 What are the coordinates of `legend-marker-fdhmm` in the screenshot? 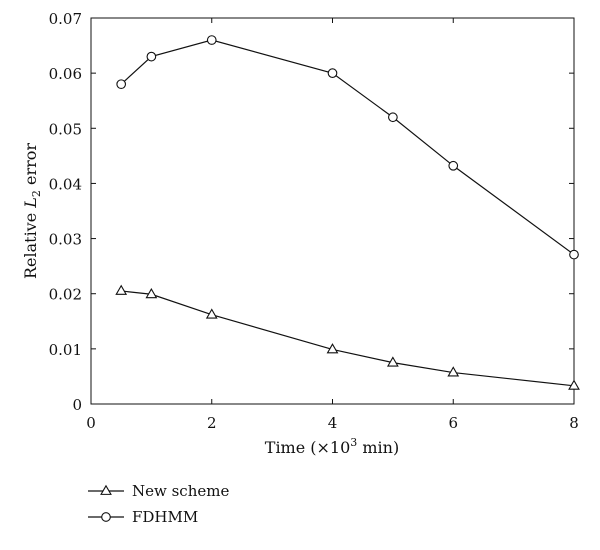 It's located at (106, 517).